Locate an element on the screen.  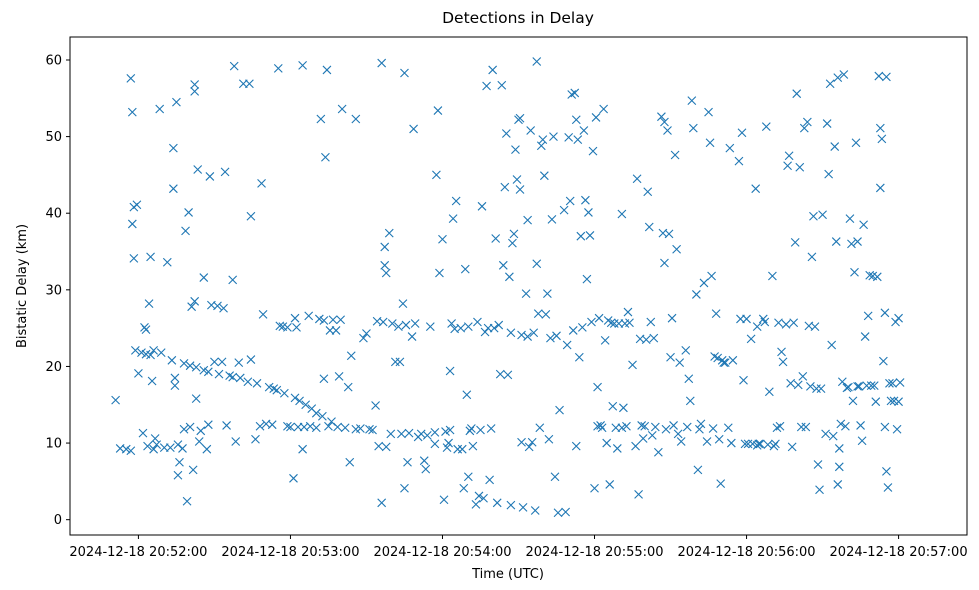
x-tick-label: 2024-12-18 20:55:00 is located at coordinates (594, 552).